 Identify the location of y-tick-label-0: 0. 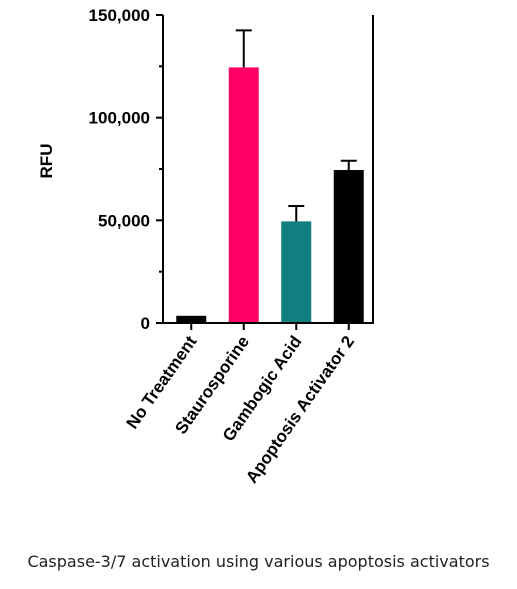
(145, 323).